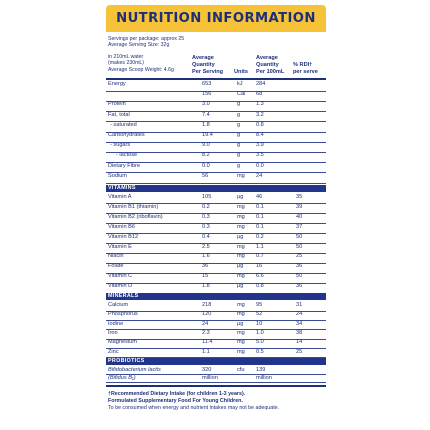 This screenshot has width=430, height=430. Describe the element at coordinates (216, 188) in the screenshot. I see `section-vitamins: VITAMINS` at that location.